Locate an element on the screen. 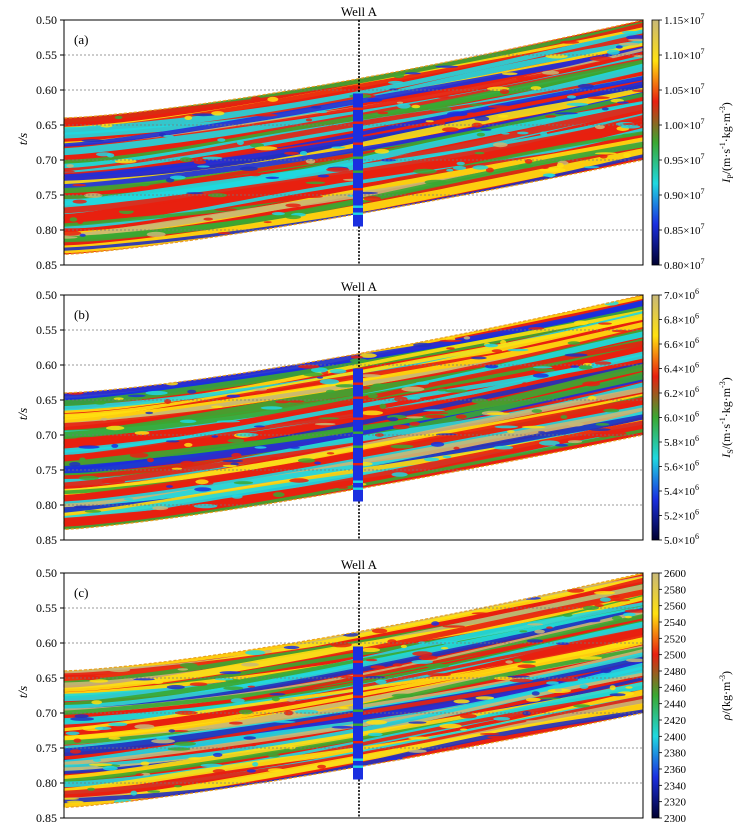  colorbar-tick-label: 2420 is located at coordinates (675, 721).